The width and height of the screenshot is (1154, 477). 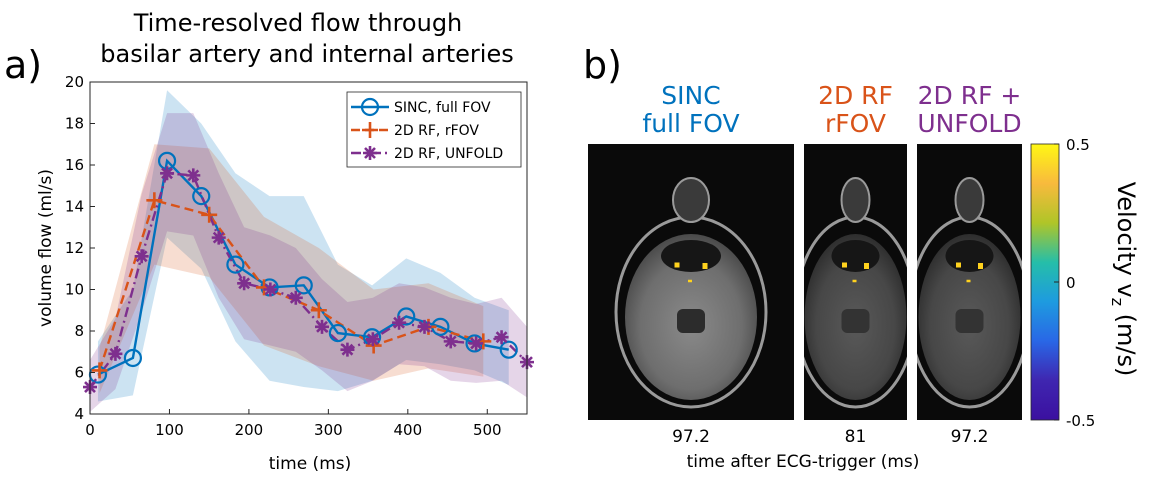 I want to click on mri-title-1-line1: SINC, so click(x=690, y=95).